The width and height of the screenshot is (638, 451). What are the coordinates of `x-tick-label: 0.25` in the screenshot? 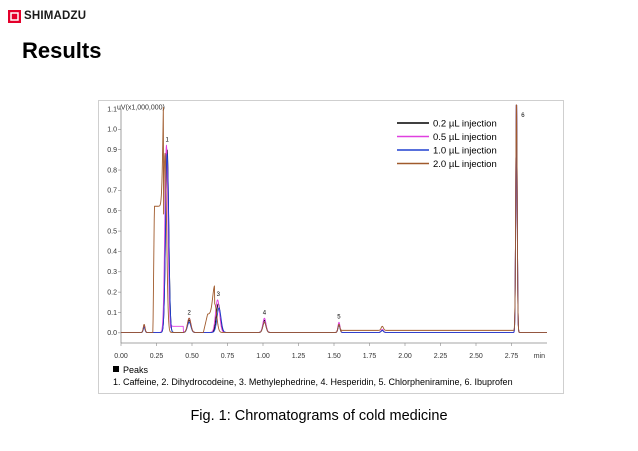 It's located at (157, 356).